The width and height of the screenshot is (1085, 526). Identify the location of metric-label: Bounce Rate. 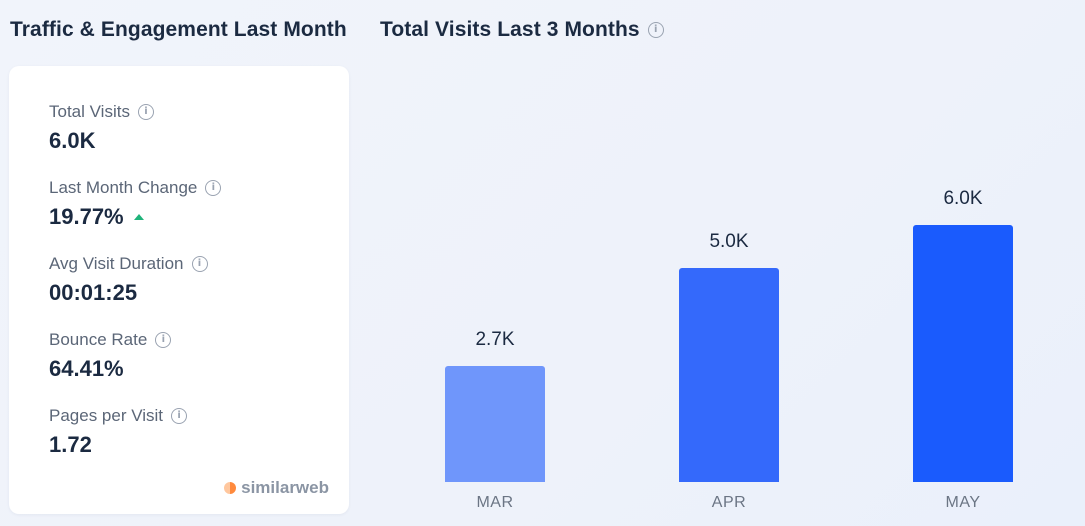
(98, 339).